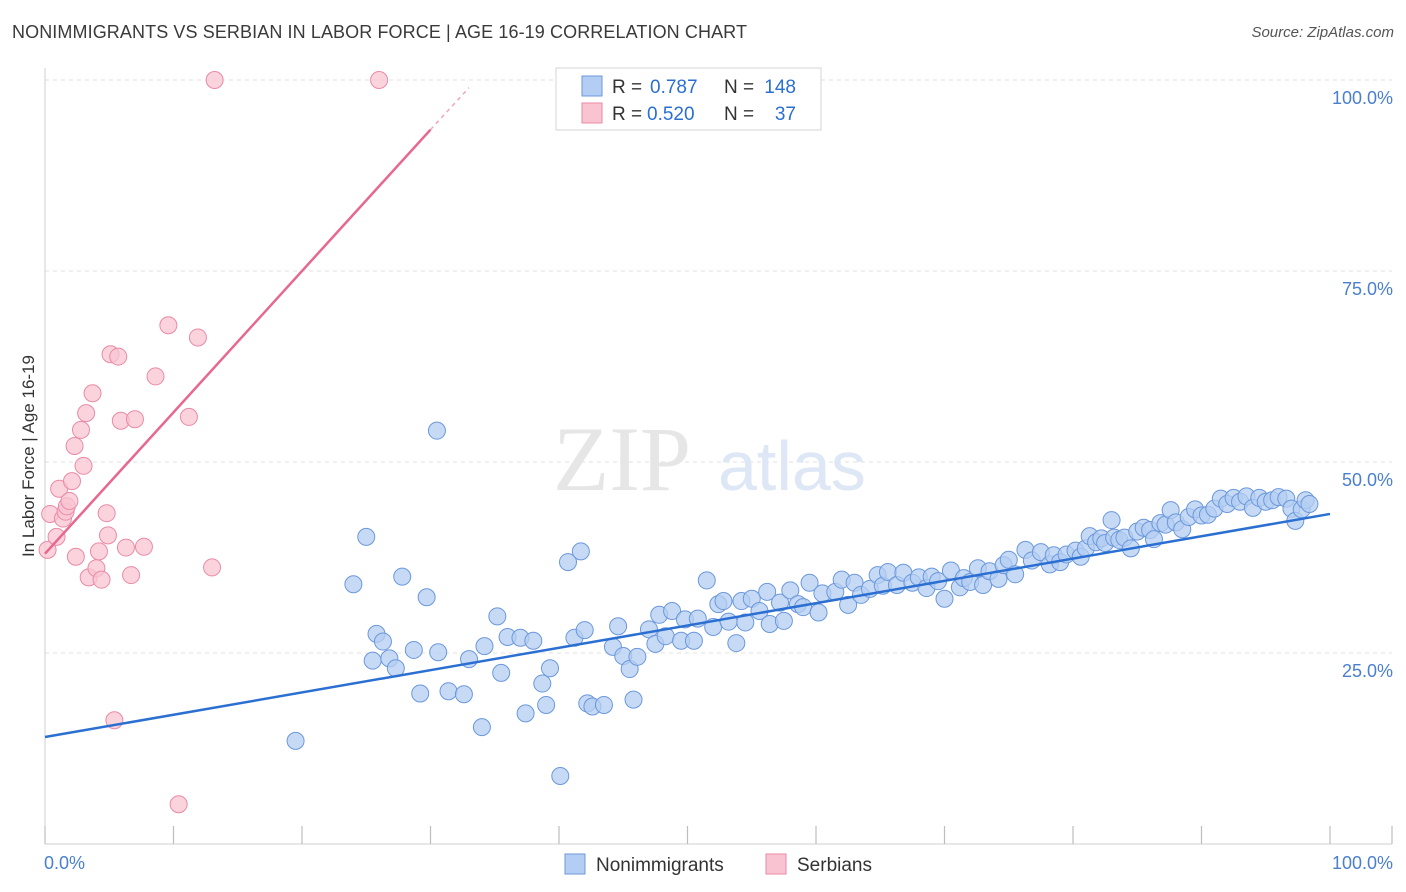  Describe the element at coordinates (780, 87) in the screenshot. I see `stats-n-value-blue: 148` at that location.